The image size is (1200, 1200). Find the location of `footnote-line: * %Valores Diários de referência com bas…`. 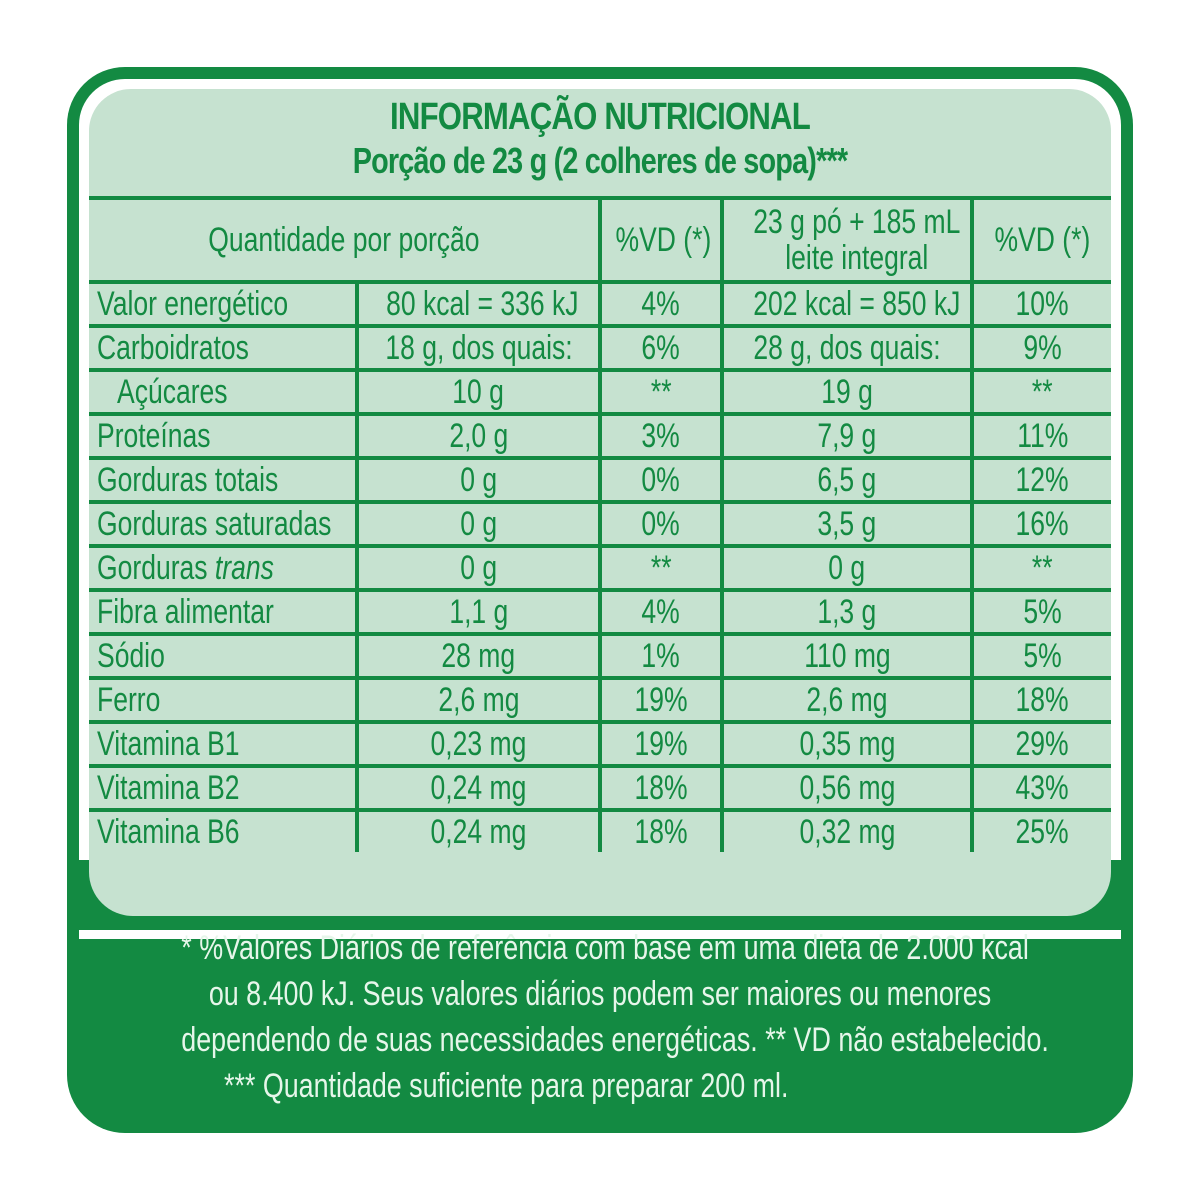

footnote-line: * %Valores Diários de referência com bas… is located at coordinates (605, 948).